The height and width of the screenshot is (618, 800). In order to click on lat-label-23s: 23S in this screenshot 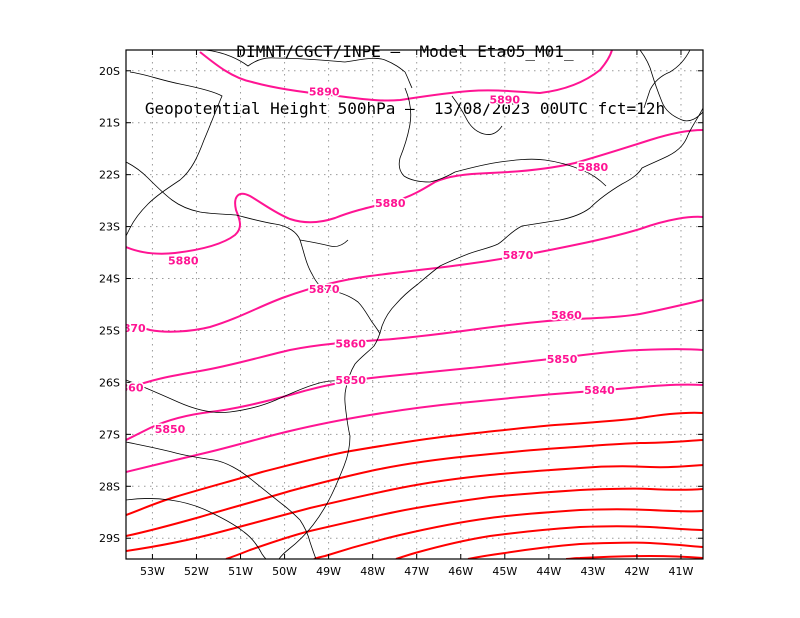, I will do `click(109, 227)`.